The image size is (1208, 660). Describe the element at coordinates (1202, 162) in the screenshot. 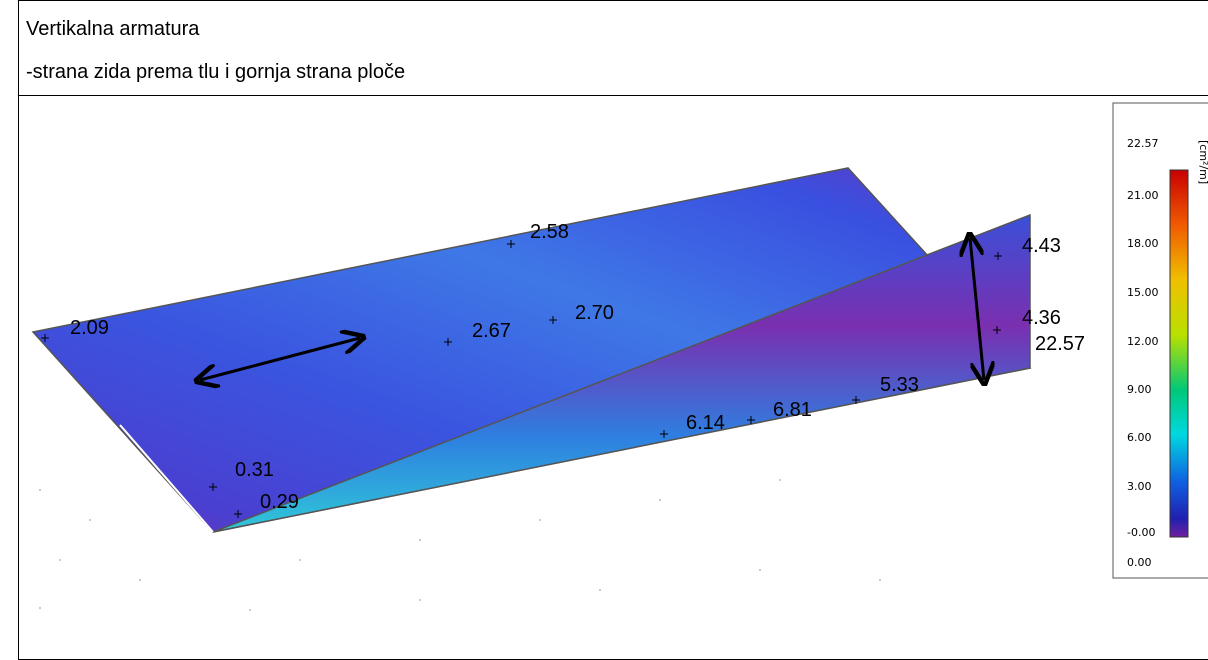

I see `legend-title: [cm²/m]` at that location.